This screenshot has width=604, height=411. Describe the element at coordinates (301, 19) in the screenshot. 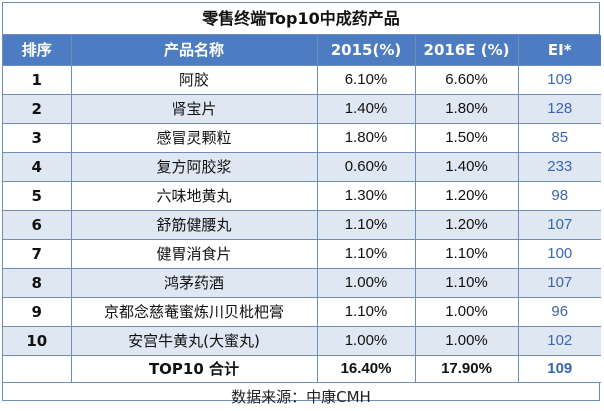

I see `table-title: 零售终端Top10中成药产品` at that location.